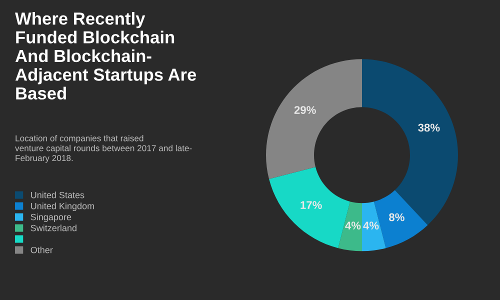  Describe the element at coordinates (62, 207) in the screenshot. I see `legend-label: United Kingdom` at that location.